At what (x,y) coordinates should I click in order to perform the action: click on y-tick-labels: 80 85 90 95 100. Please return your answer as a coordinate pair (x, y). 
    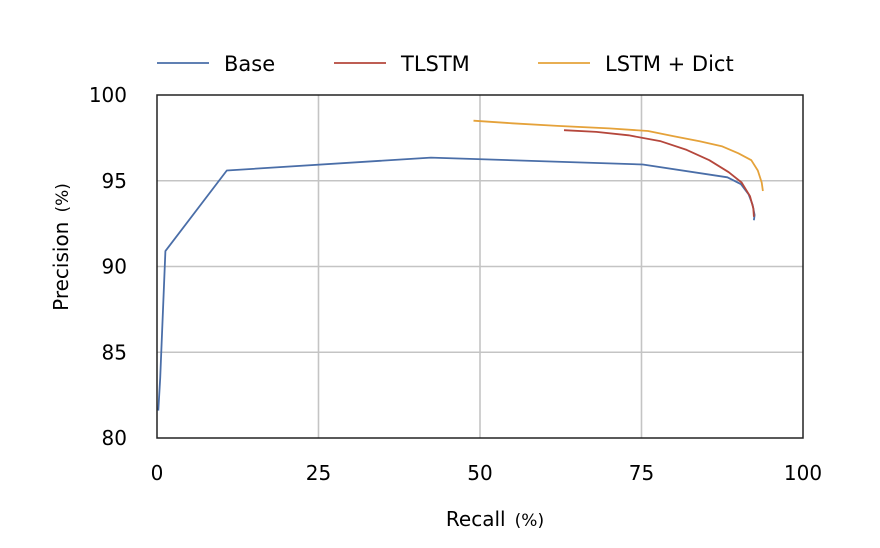
    Looking at the image, I should click on (108, 266).